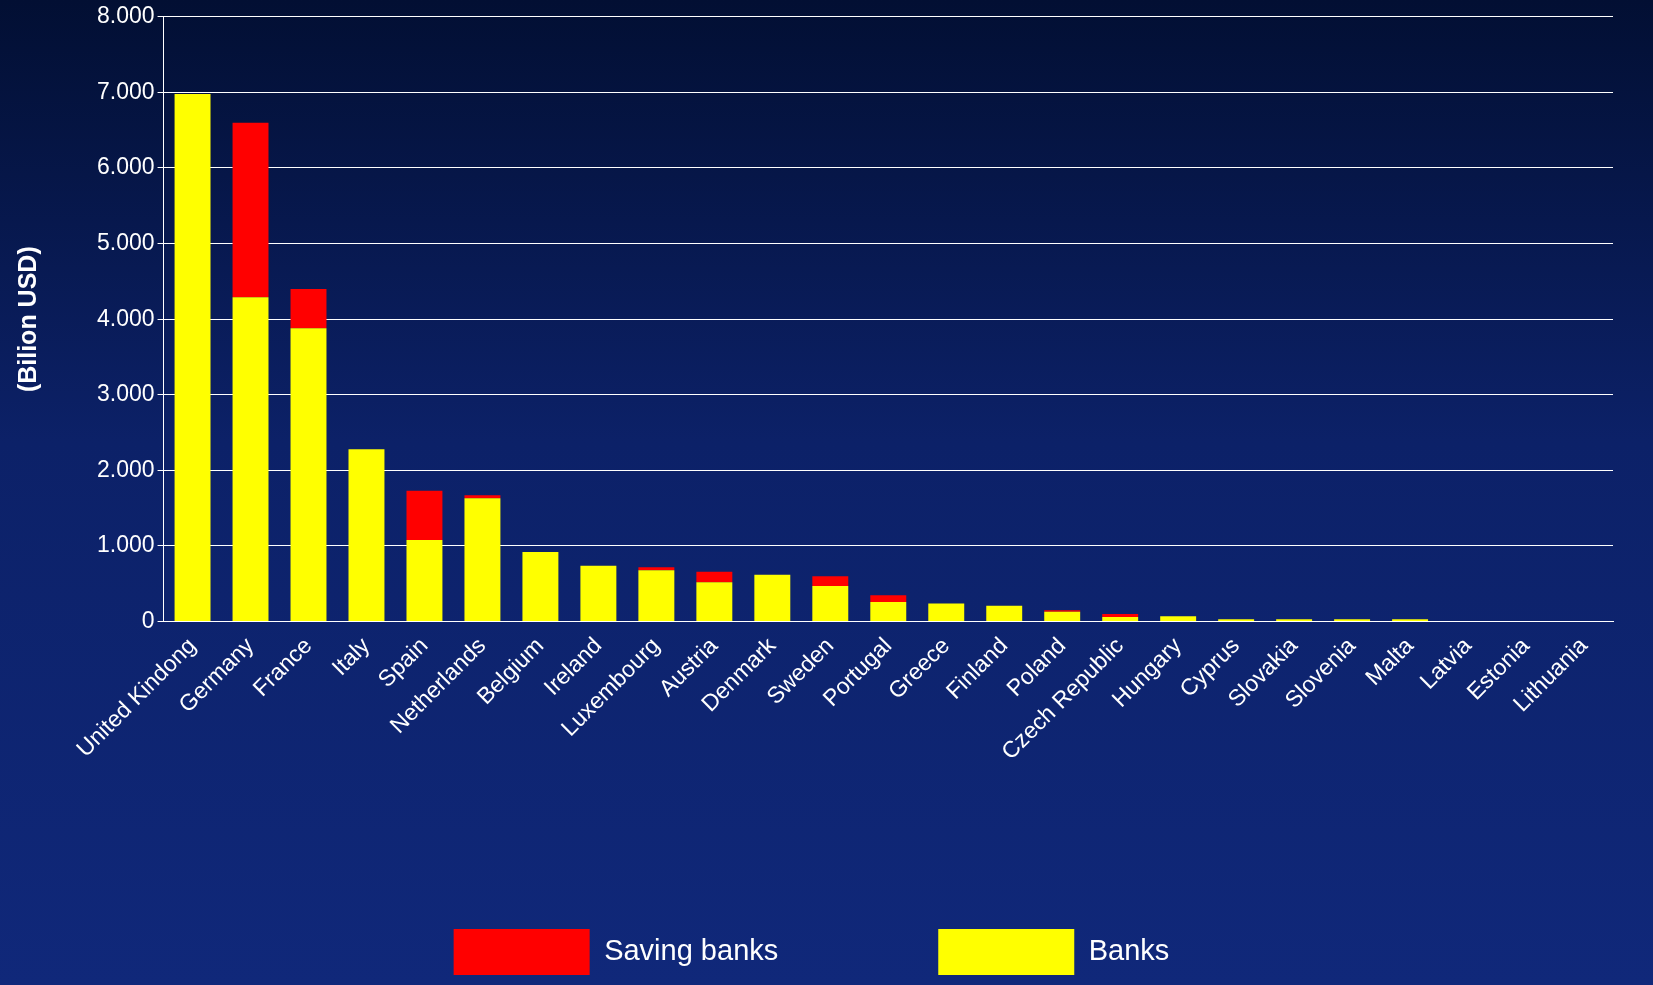  Describe the element at coordinates (125, 544) in the screenshot. I see `y-tick-label: 1.000` at that location.